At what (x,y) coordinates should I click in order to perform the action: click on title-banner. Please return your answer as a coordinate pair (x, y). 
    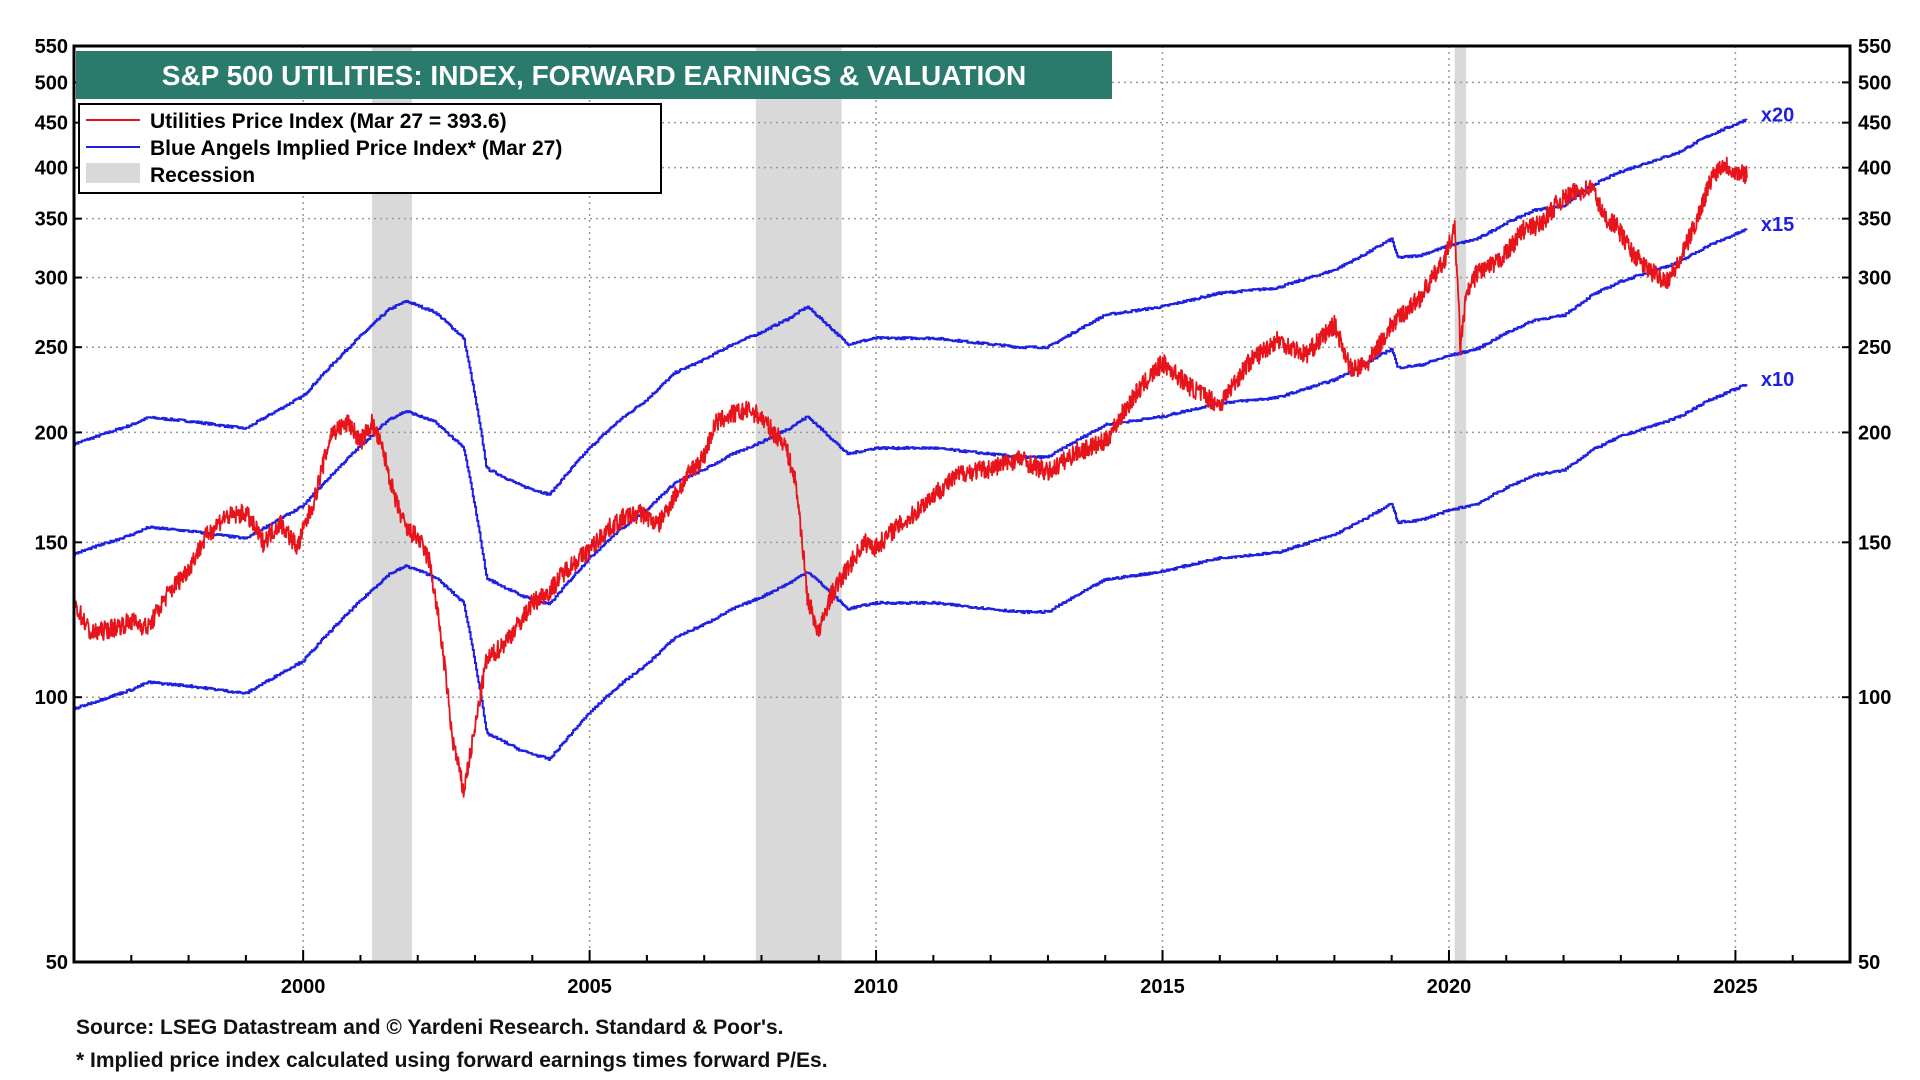
    Looking at the image, I should click on (594, 75).